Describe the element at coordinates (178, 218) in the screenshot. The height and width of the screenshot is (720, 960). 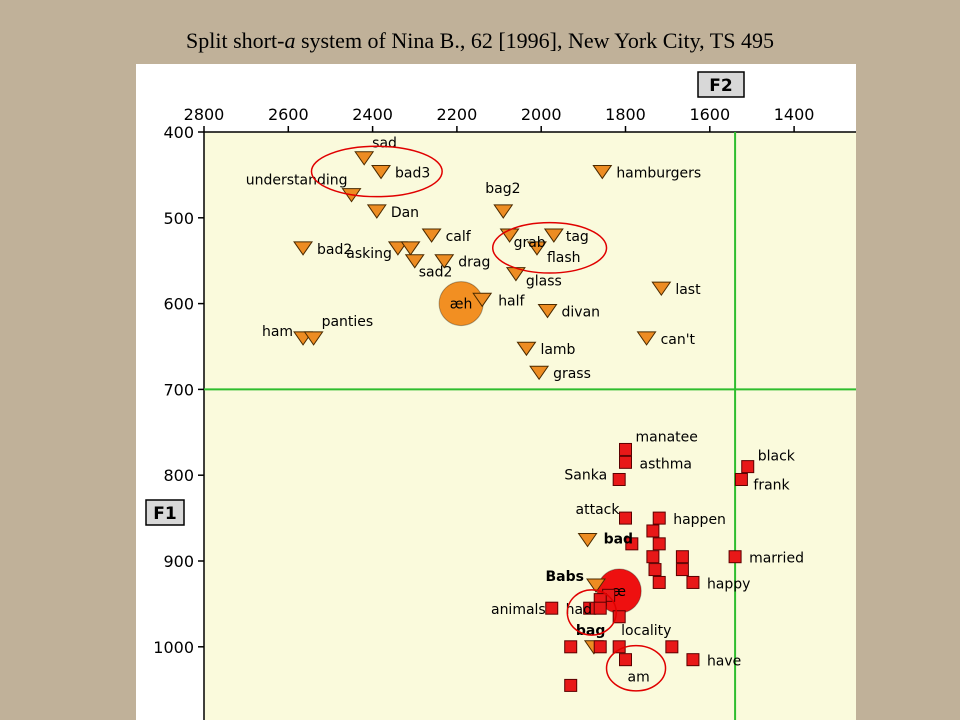
I see `y-tick-label: 500` at that location.